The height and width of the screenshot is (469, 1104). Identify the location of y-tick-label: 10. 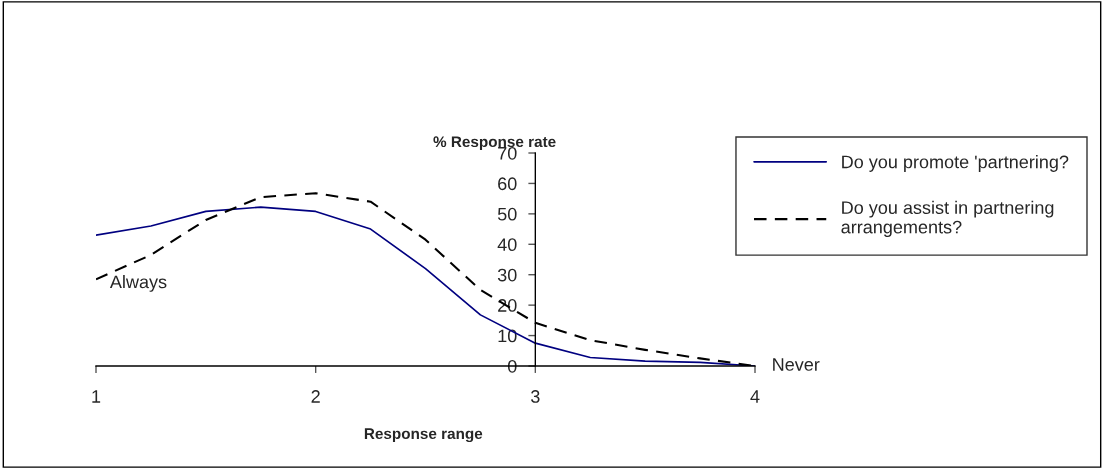
(507, 336).